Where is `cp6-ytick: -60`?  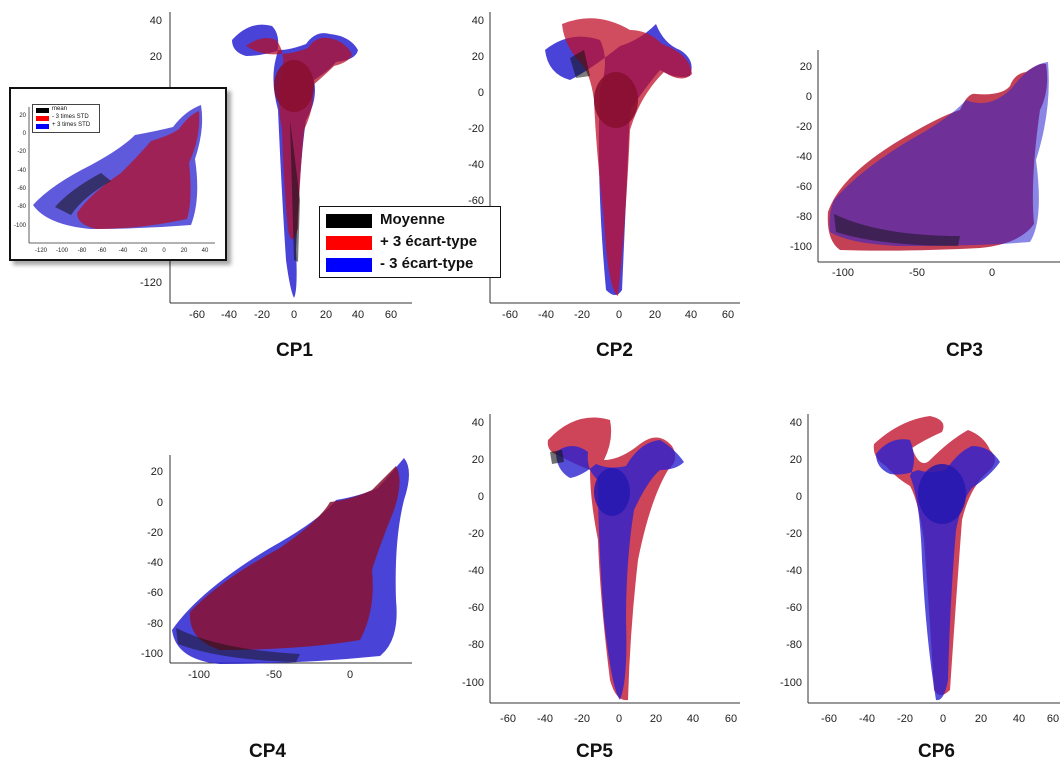
cp6-ytick: -60 is located at coordinates (794, 608).